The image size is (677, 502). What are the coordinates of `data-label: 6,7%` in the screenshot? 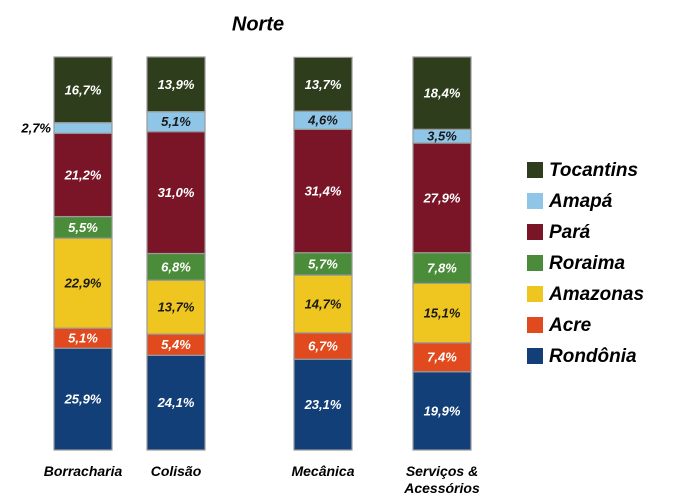 It's located at (323, 345).